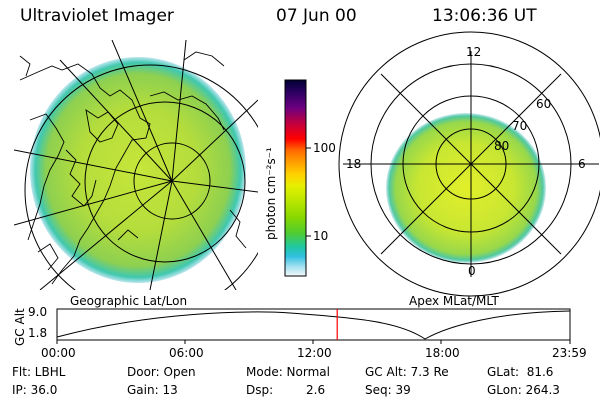 The width and height of the screenshot is (600, 400). Describe the element at coordinates (295, 178) in the screenshot. I see `colorbar` at that location.